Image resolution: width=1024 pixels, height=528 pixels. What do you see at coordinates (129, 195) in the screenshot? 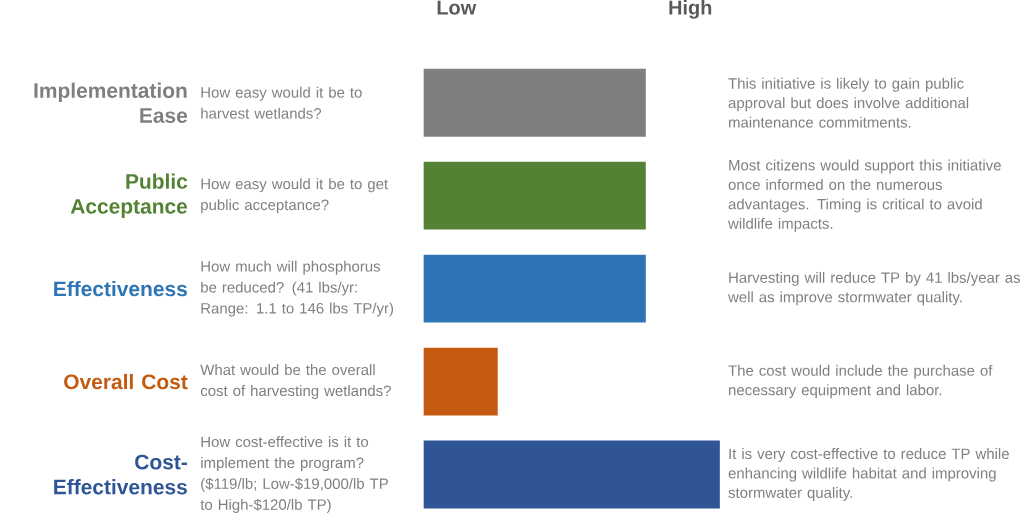
I see `y-tick-label: Public Acceptance` at bounding box center [129, 195].